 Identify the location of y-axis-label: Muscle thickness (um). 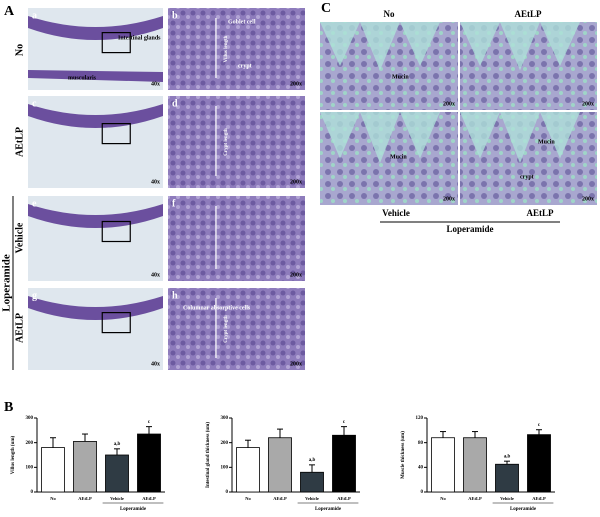
(403, 455).